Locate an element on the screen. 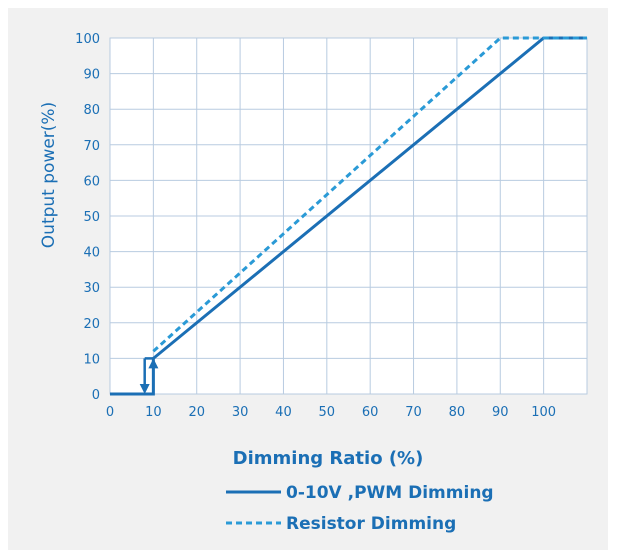  legend: 0-10V ,PWM Dimming Resistor Dimming is located at coordinates (360, 508).